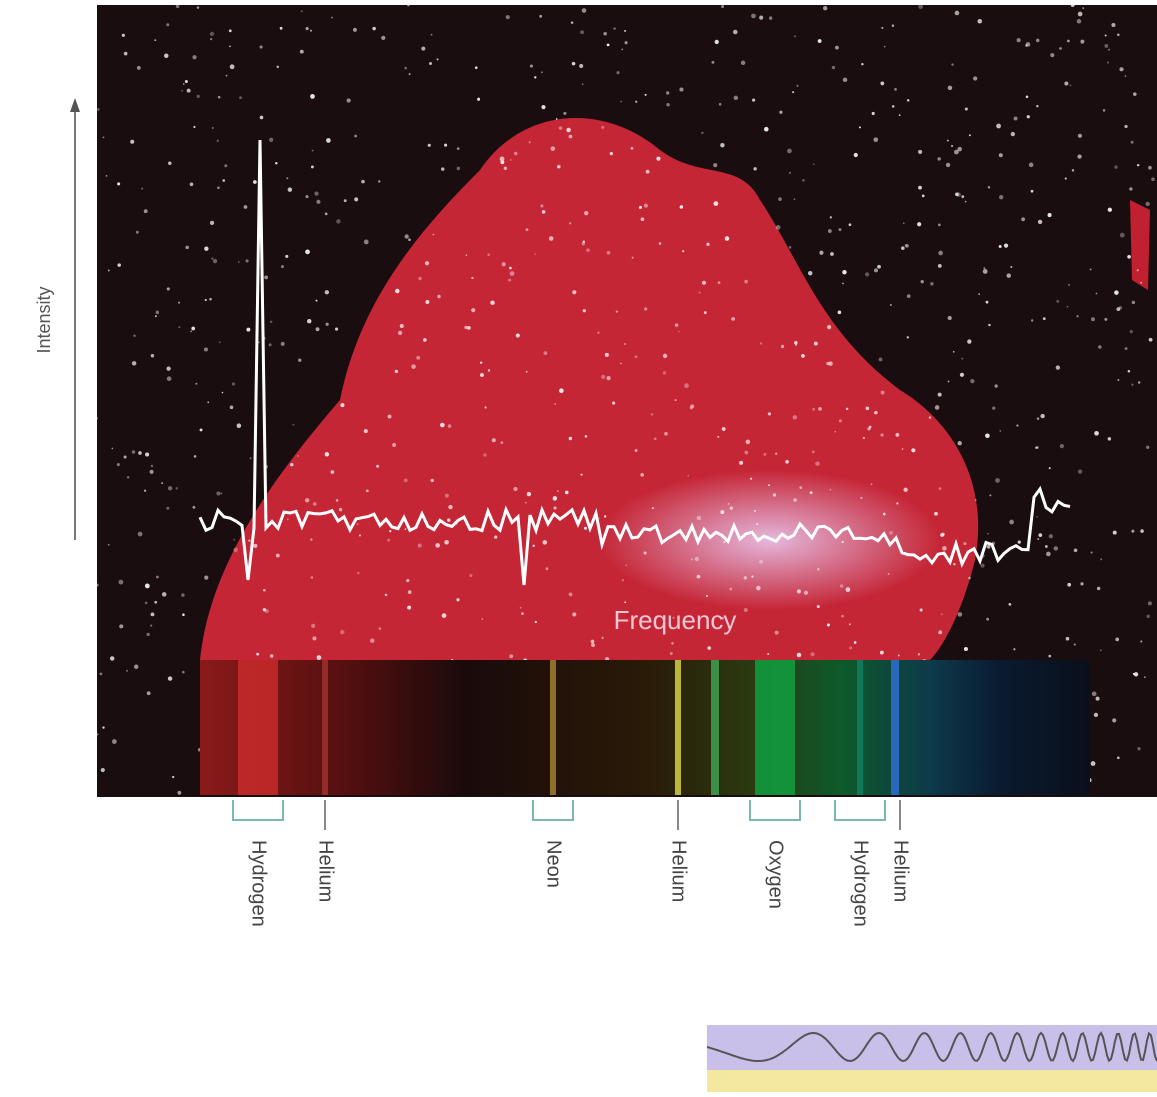 The image size is (1157, 1097). What do you see at coordinates (860, 727) in the screenshot?
I see `band` at bounding box center [860, 727].